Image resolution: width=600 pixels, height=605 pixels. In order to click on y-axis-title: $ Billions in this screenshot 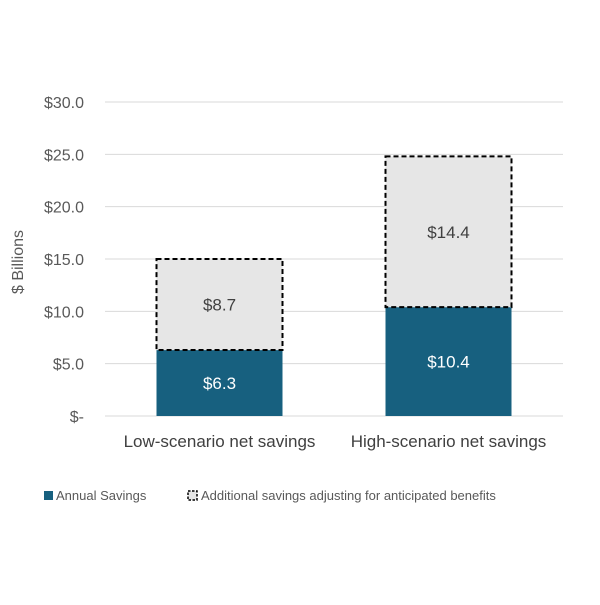, I will do `click(18, 262)`.